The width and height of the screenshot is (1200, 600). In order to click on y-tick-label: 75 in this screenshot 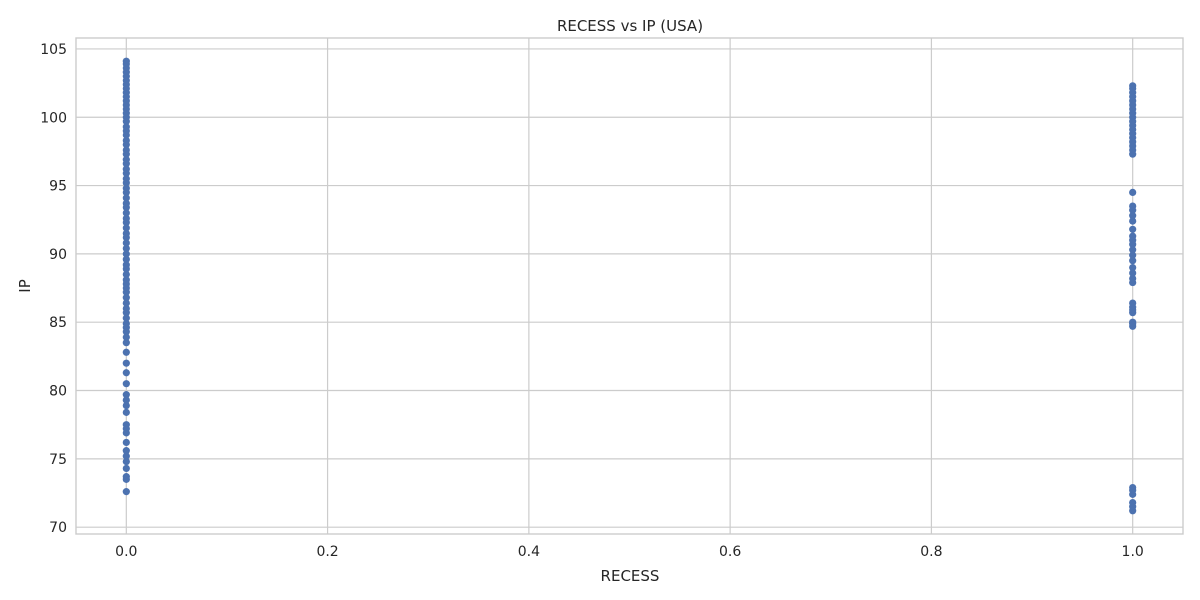, I will do `click(58, 460)`.